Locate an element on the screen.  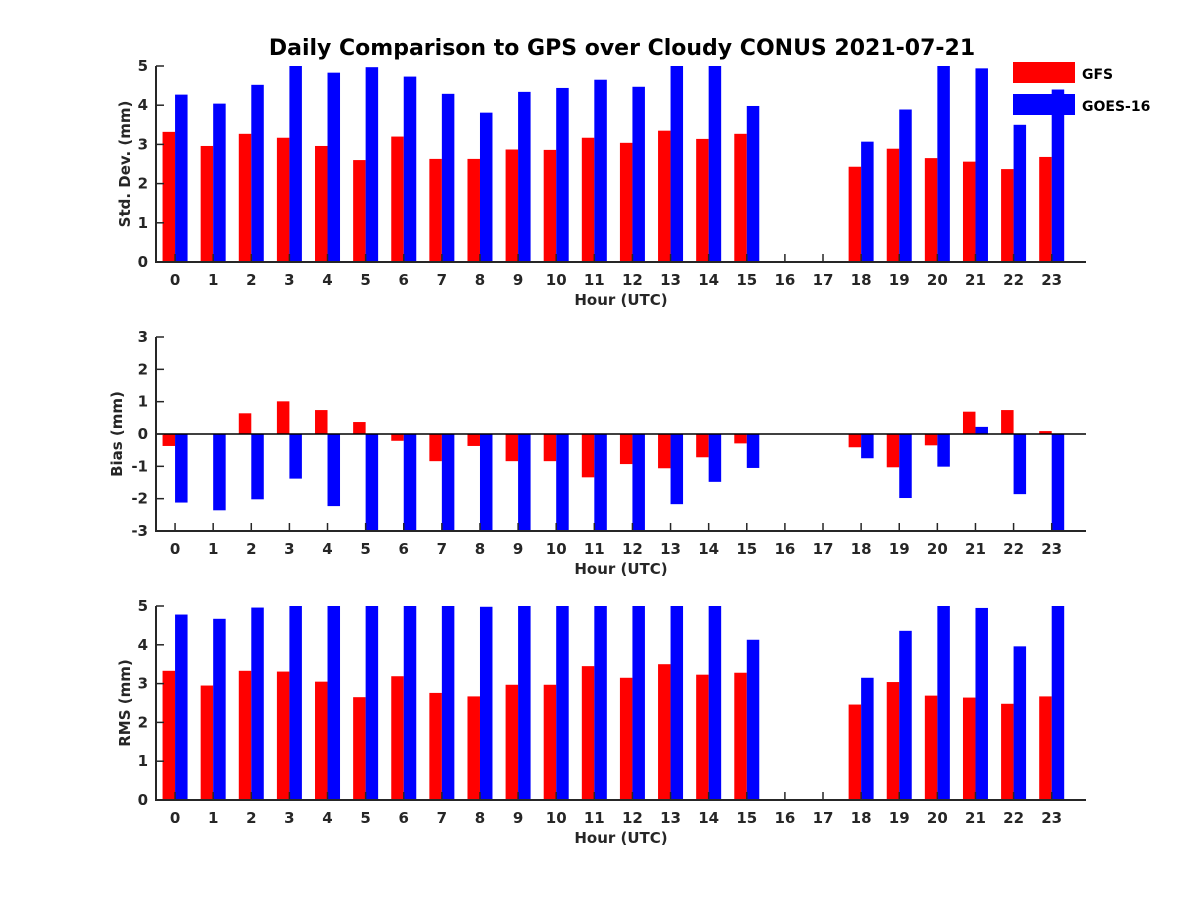
x-tick-label: 22 is located at coordinates (1013, 549).